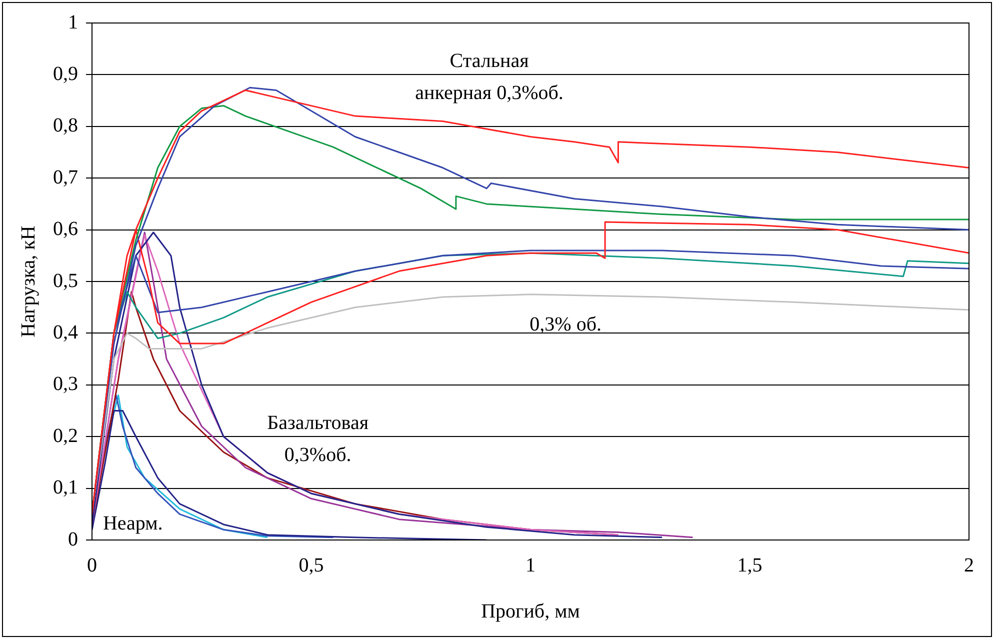 The width and height of the screenshot is (996, 641). I want to click on y-tick-label: 0,6, so click(65, 229).